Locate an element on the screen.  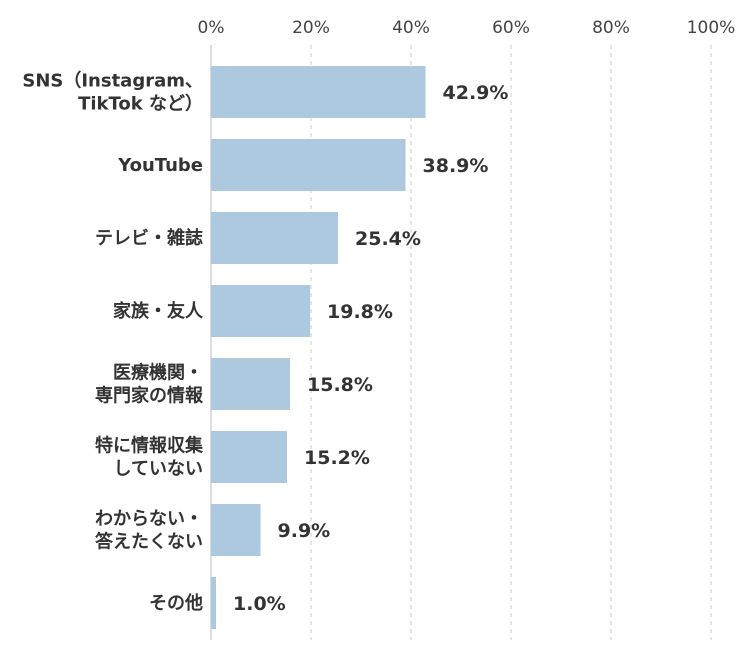
value-label: 38.9% is located at coordinates (456, 166).